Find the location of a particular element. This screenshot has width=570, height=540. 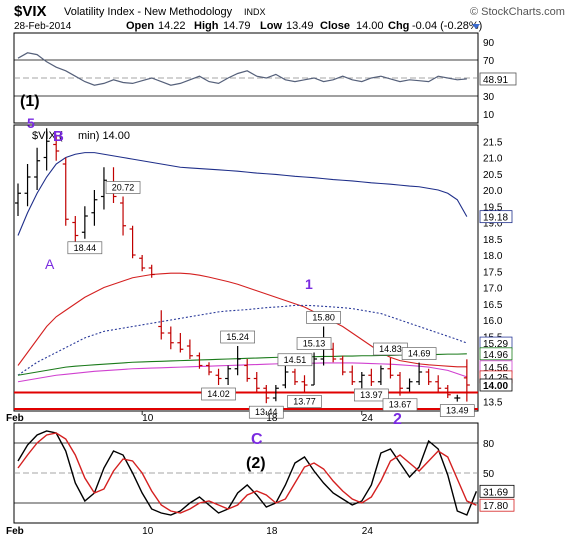

rsi-last-value-box is located at coordinates (498, 79).